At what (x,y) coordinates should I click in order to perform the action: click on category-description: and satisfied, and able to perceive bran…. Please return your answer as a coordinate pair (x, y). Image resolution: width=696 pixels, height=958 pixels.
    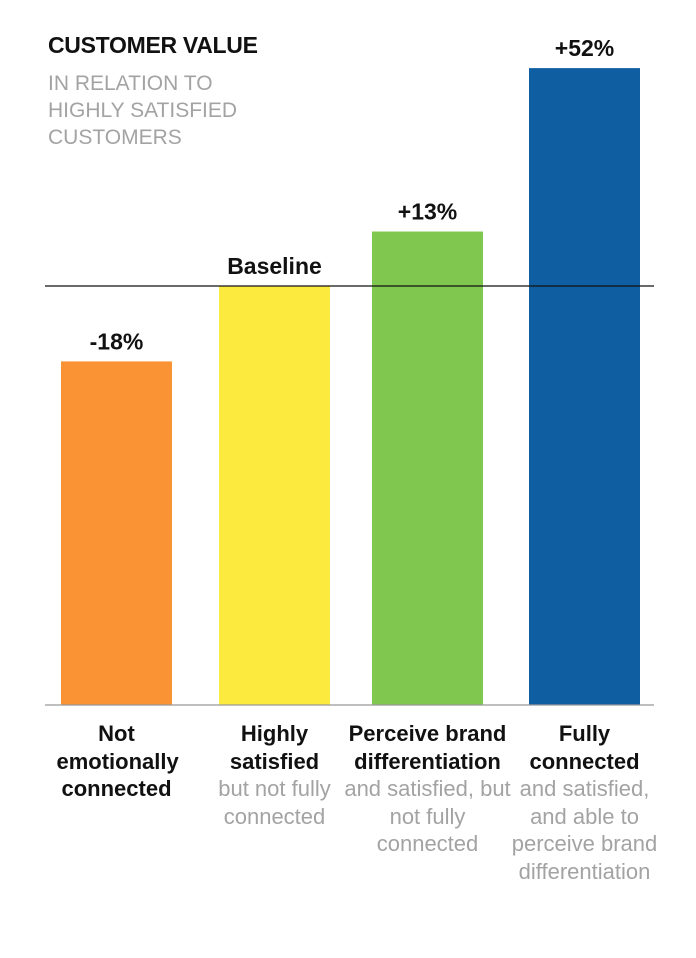
    Looking at the image, I should click on (584, 830).